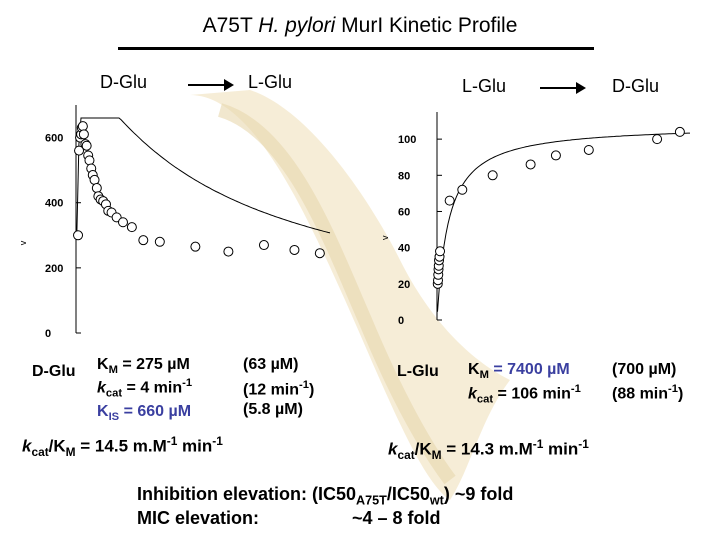 The height and width of the screenshot is (540, 720). Describe the element at coordinates (356, 48) in the screenshot. I see `title-underline` at that location.